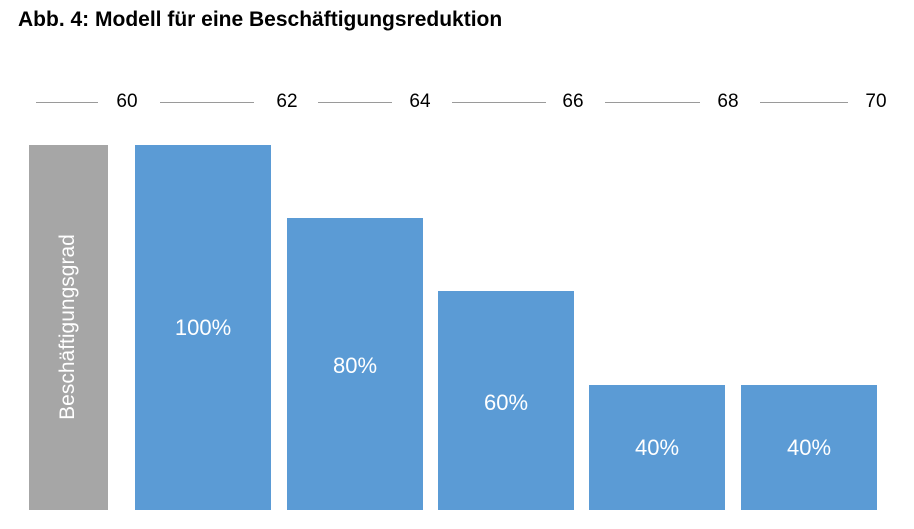 This screenshot has width=914, height=529. What do you see at coordinates (876, 101) in the screenshot?
I see `x-tick-label: 70` at bounding box center [876, 101].